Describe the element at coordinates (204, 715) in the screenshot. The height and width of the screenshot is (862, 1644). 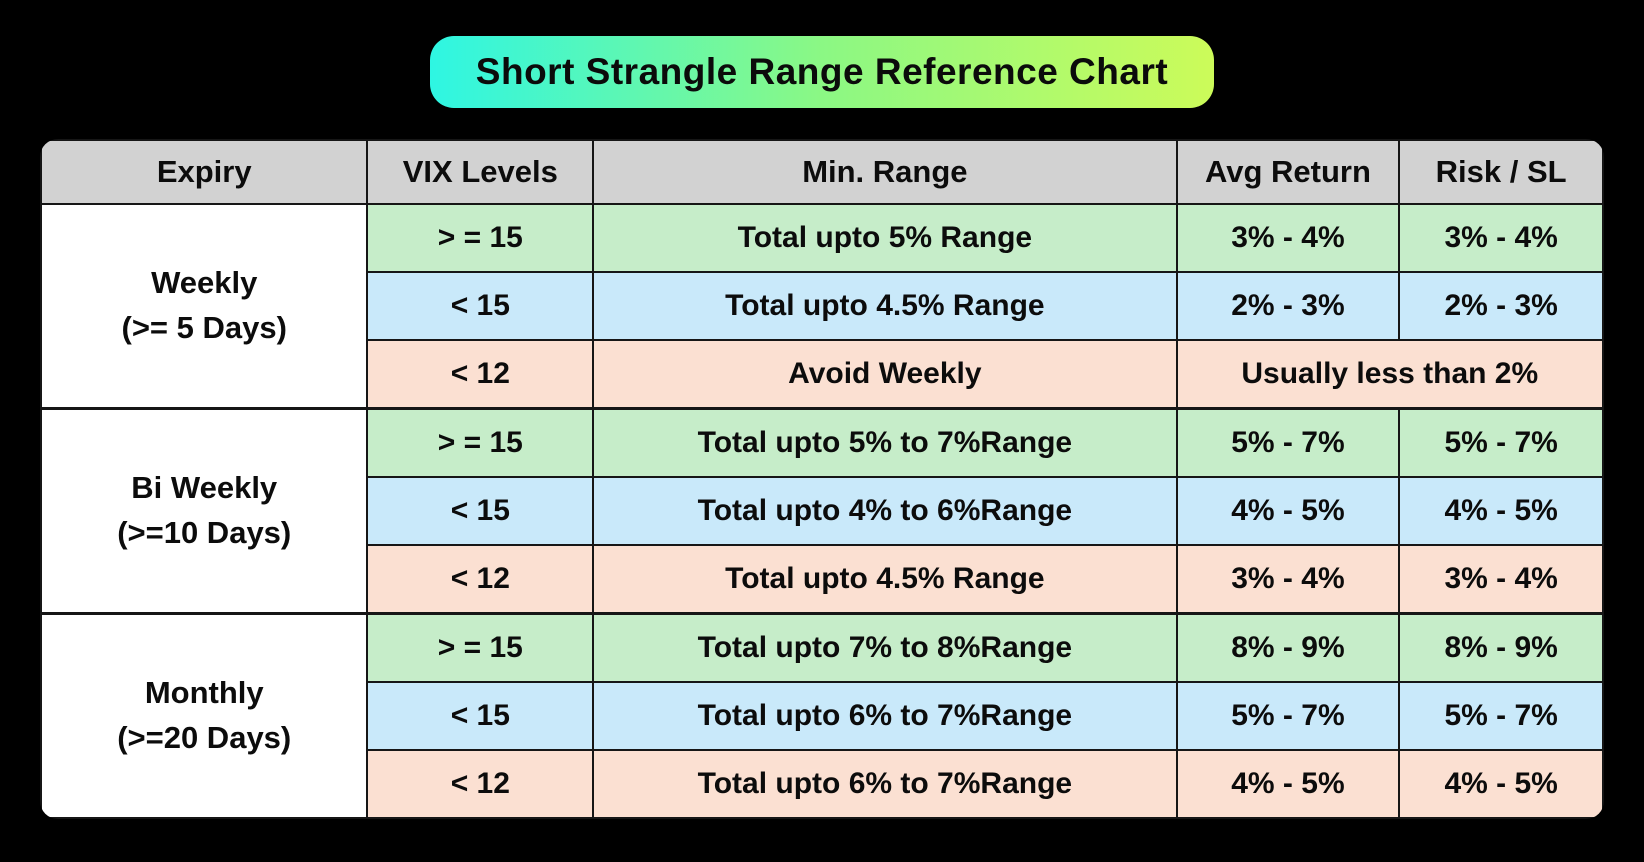
I see `expiry-cell-monthly: Monthly (>=20 Days)` at that location.